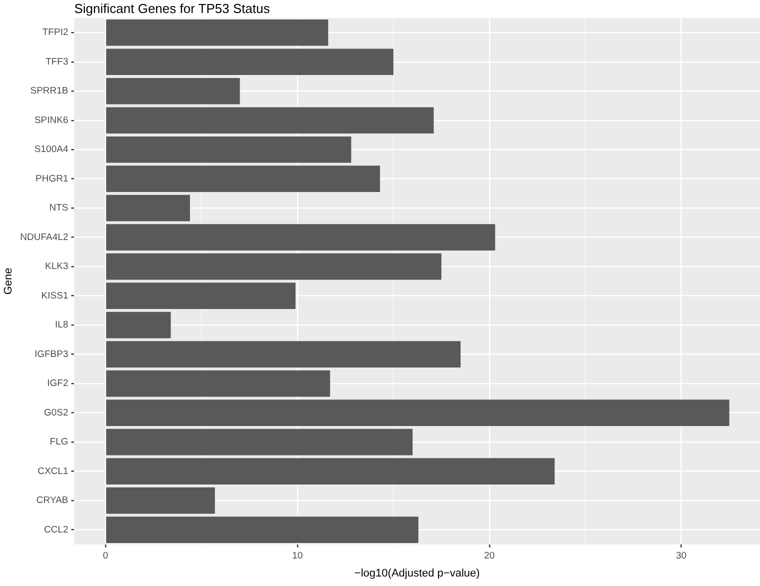 This screenshot has width=760, height=586. Describe the element at coordinates (105, 556) in the screenshot. I see `x-tick-label: 0` at that location.